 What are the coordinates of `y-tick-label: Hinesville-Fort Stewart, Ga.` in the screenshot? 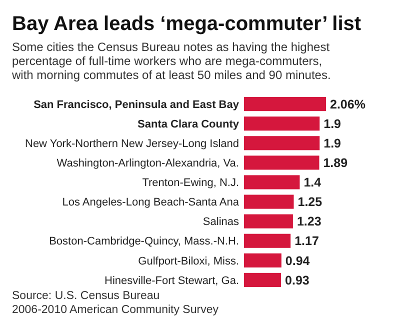 It's located at (171, 280).